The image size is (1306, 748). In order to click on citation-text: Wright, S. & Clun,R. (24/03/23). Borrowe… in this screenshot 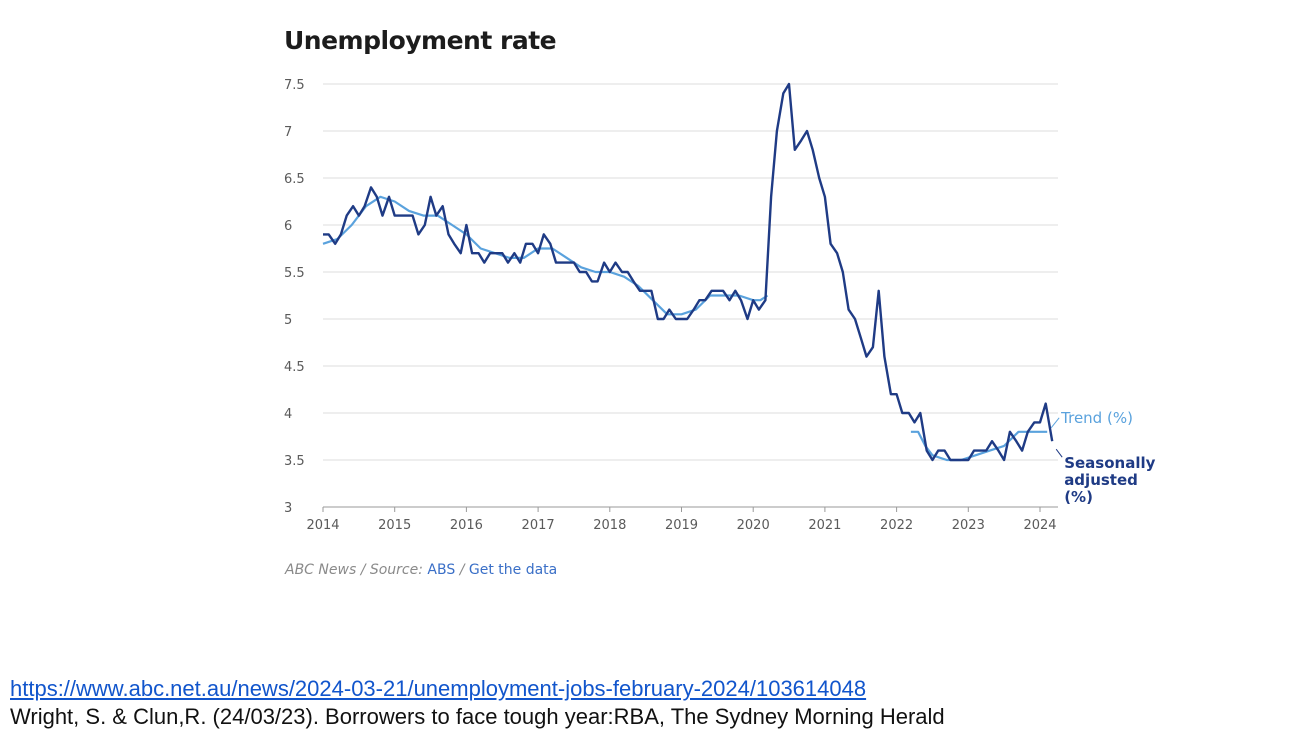, I will do `click(477, 716)`.